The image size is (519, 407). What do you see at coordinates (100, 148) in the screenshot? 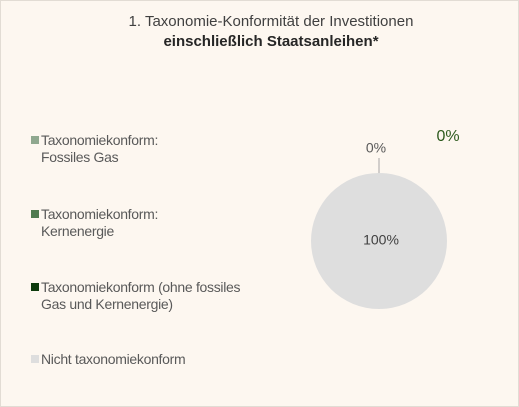
I see `legend-label: Taxonomiekonform: Fossiles Gas` at bounding box center [100, 148].